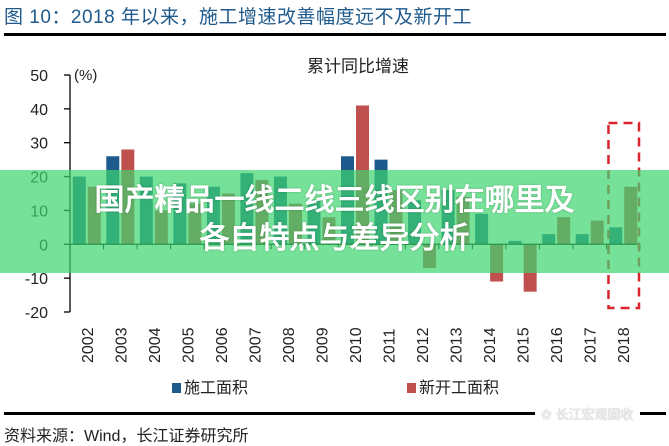 This screenshot has height=446, width=669. Describe the element at coordinates (358, 66) in the screenshot. I see `chart-title: 累计同比增速` at that location.